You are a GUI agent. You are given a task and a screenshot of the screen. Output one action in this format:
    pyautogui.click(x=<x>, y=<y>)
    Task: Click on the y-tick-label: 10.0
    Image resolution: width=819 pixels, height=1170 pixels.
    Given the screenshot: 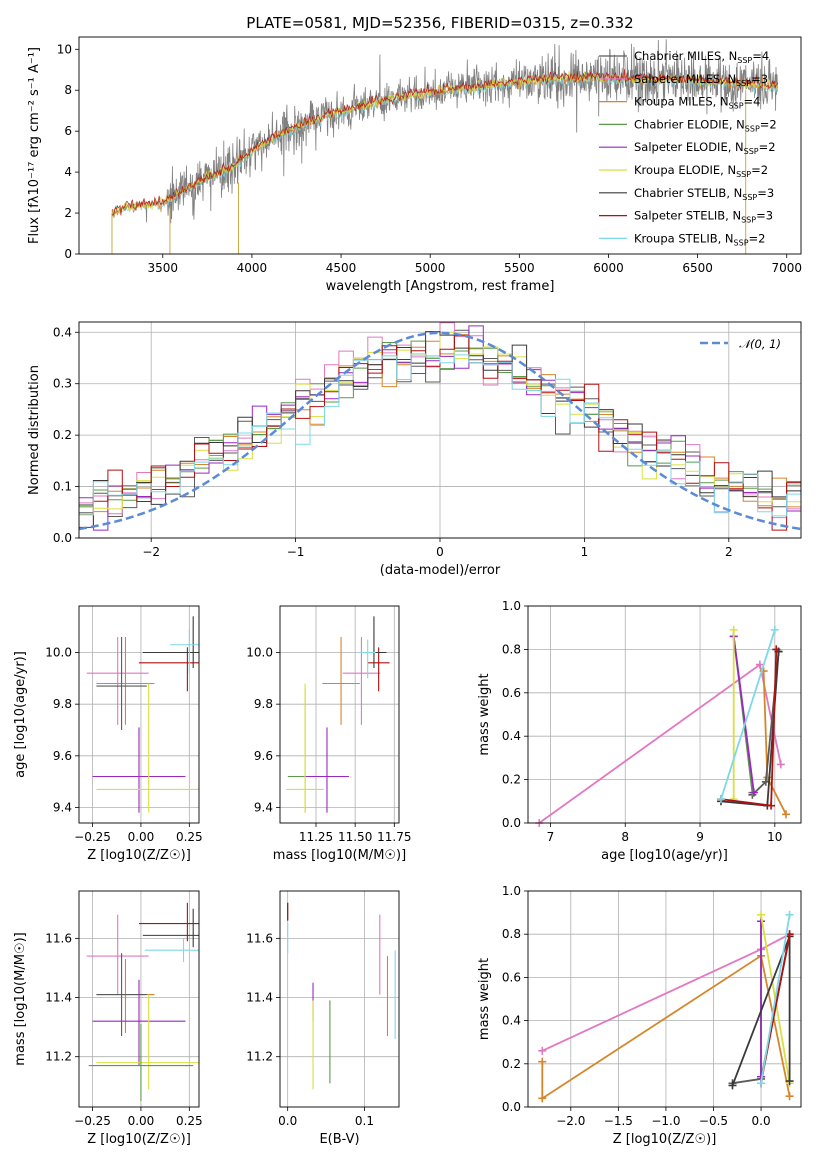 What is the action you would take?
    pyautogui.click(x=259, y=653)
    